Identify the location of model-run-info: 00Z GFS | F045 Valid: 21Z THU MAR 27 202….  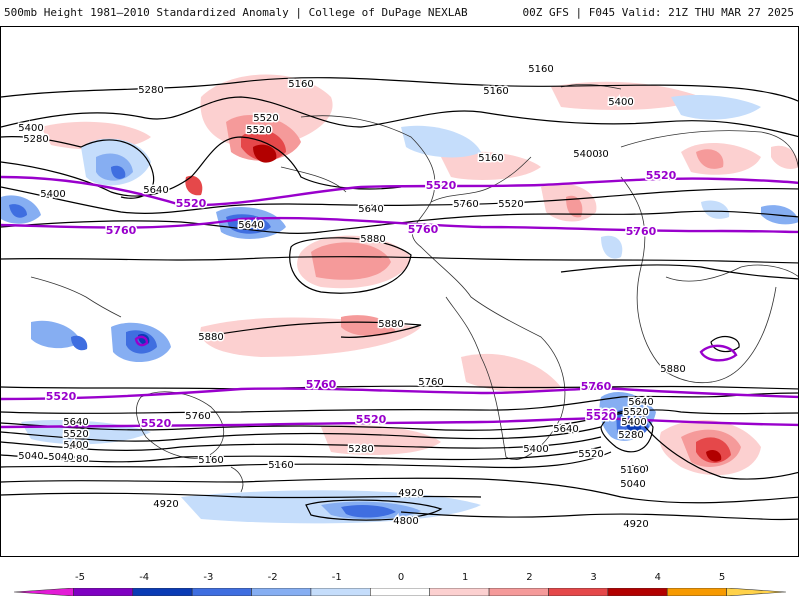
(658, 12).